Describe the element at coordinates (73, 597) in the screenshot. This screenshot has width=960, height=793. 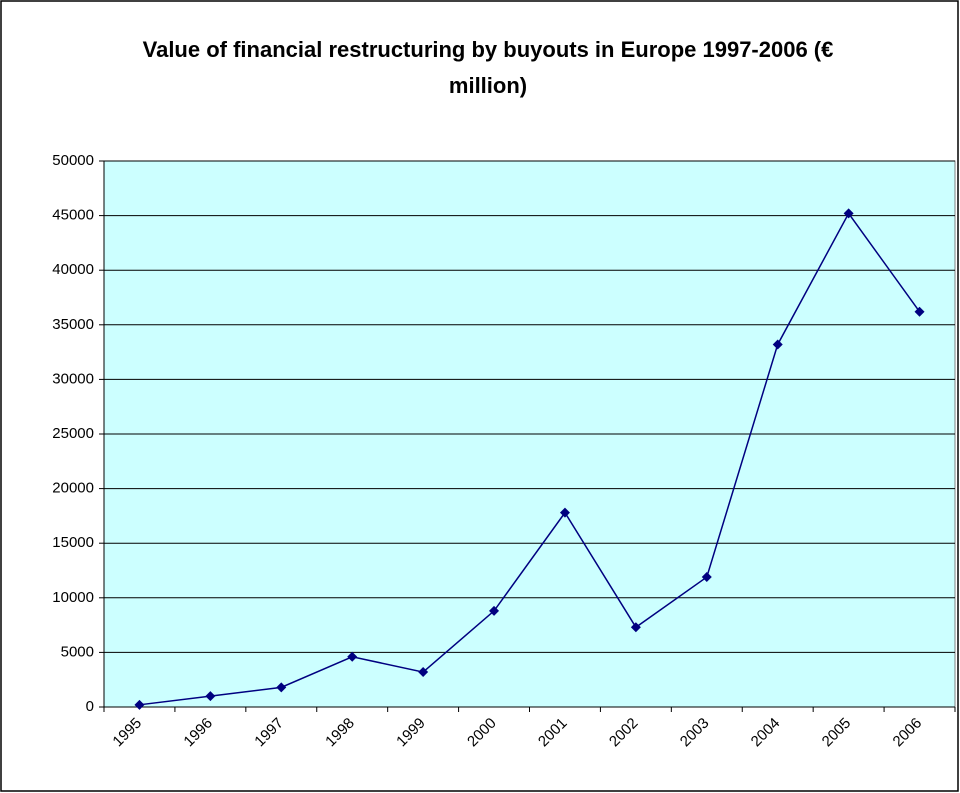
I see `y-tick-label: 10000` at that location.